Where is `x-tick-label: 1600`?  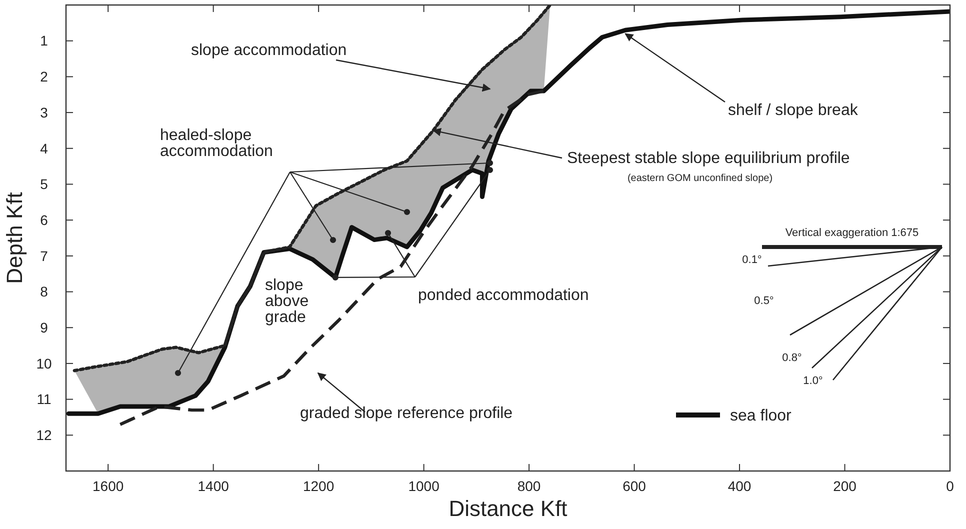 x-tick-label: 1600 is located at coordinates (108, 486).